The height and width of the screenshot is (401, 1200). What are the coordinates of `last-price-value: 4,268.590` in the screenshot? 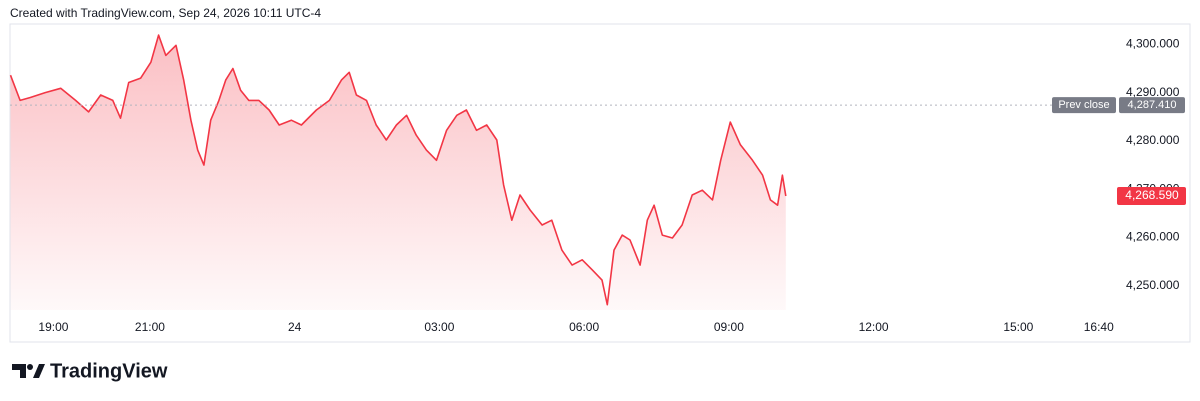 It's located at (1152, 195).